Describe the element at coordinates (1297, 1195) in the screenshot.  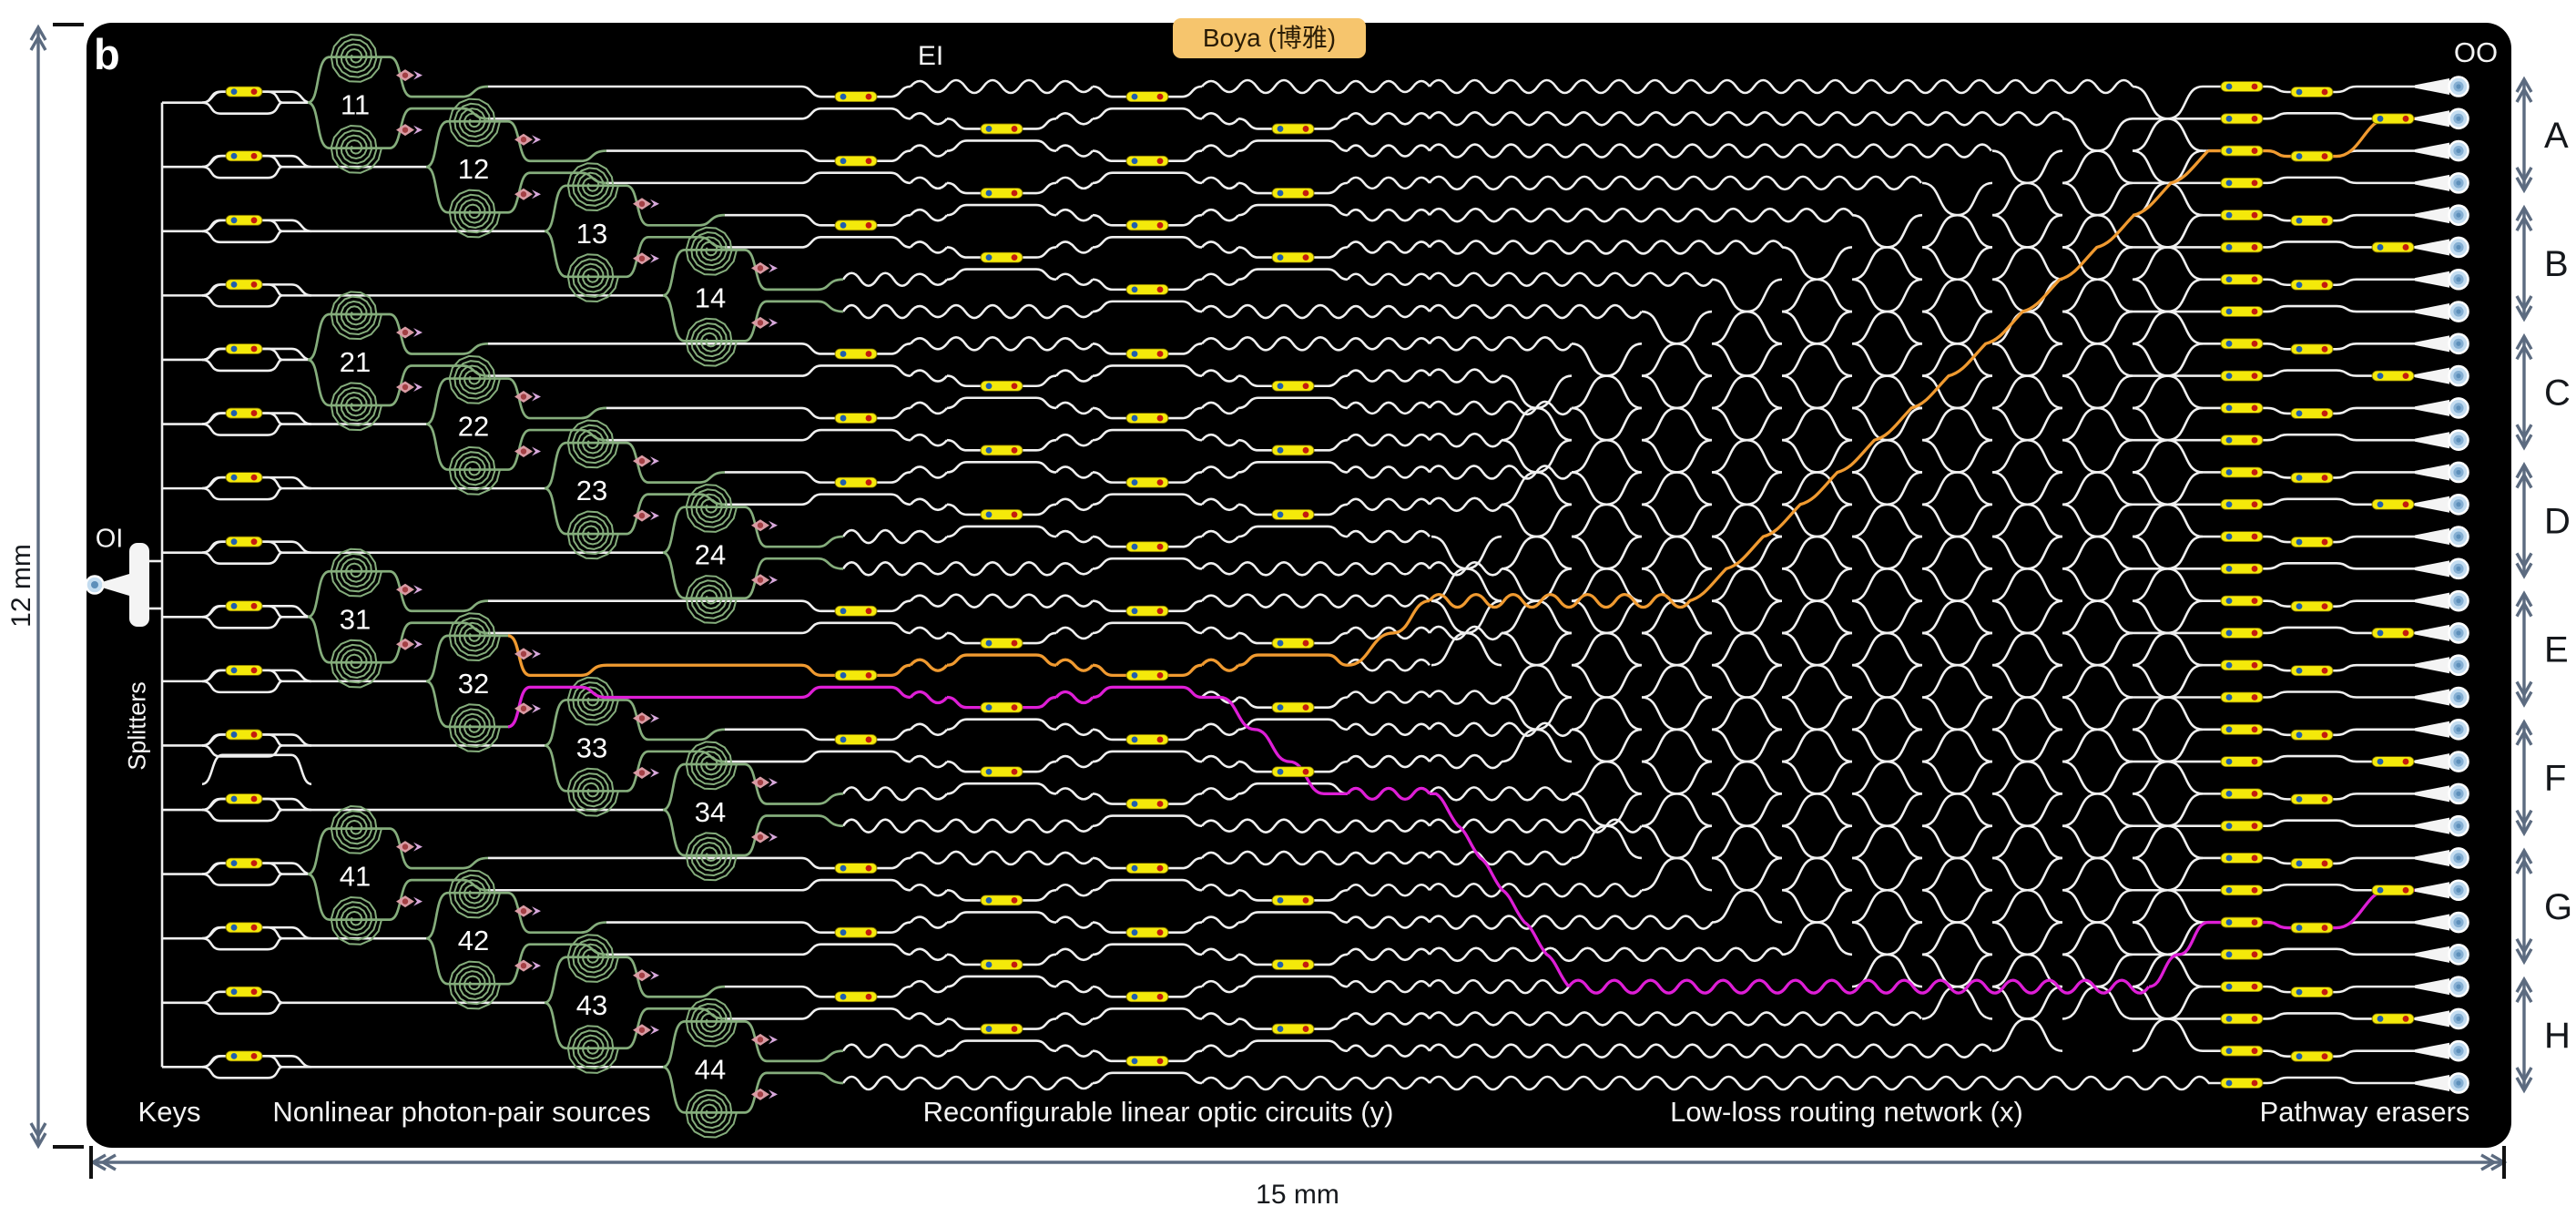
I see `width-dimension-label: 15 mm` at that location.